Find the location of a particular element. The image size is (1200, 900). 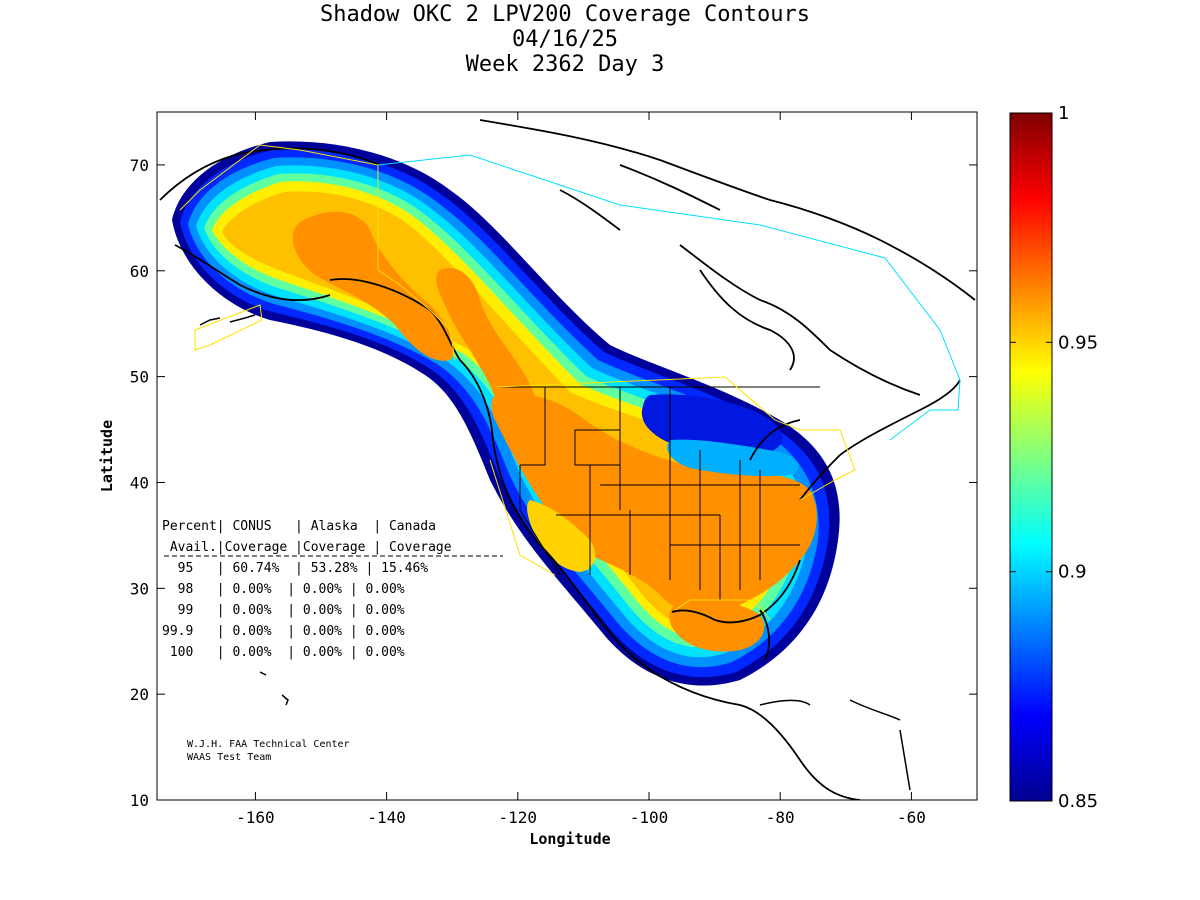

colorbar-tick-label: 0.95 is located at coordinates (1078, 342).